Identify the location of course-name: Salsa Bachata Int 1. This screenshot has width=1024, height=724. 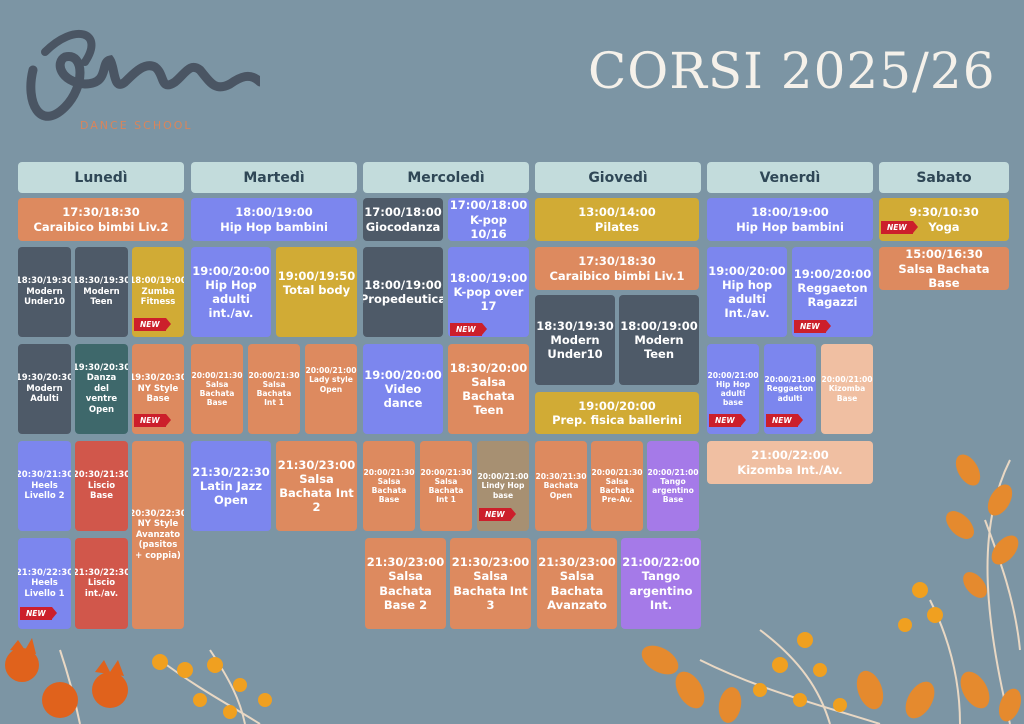
(446, 490).